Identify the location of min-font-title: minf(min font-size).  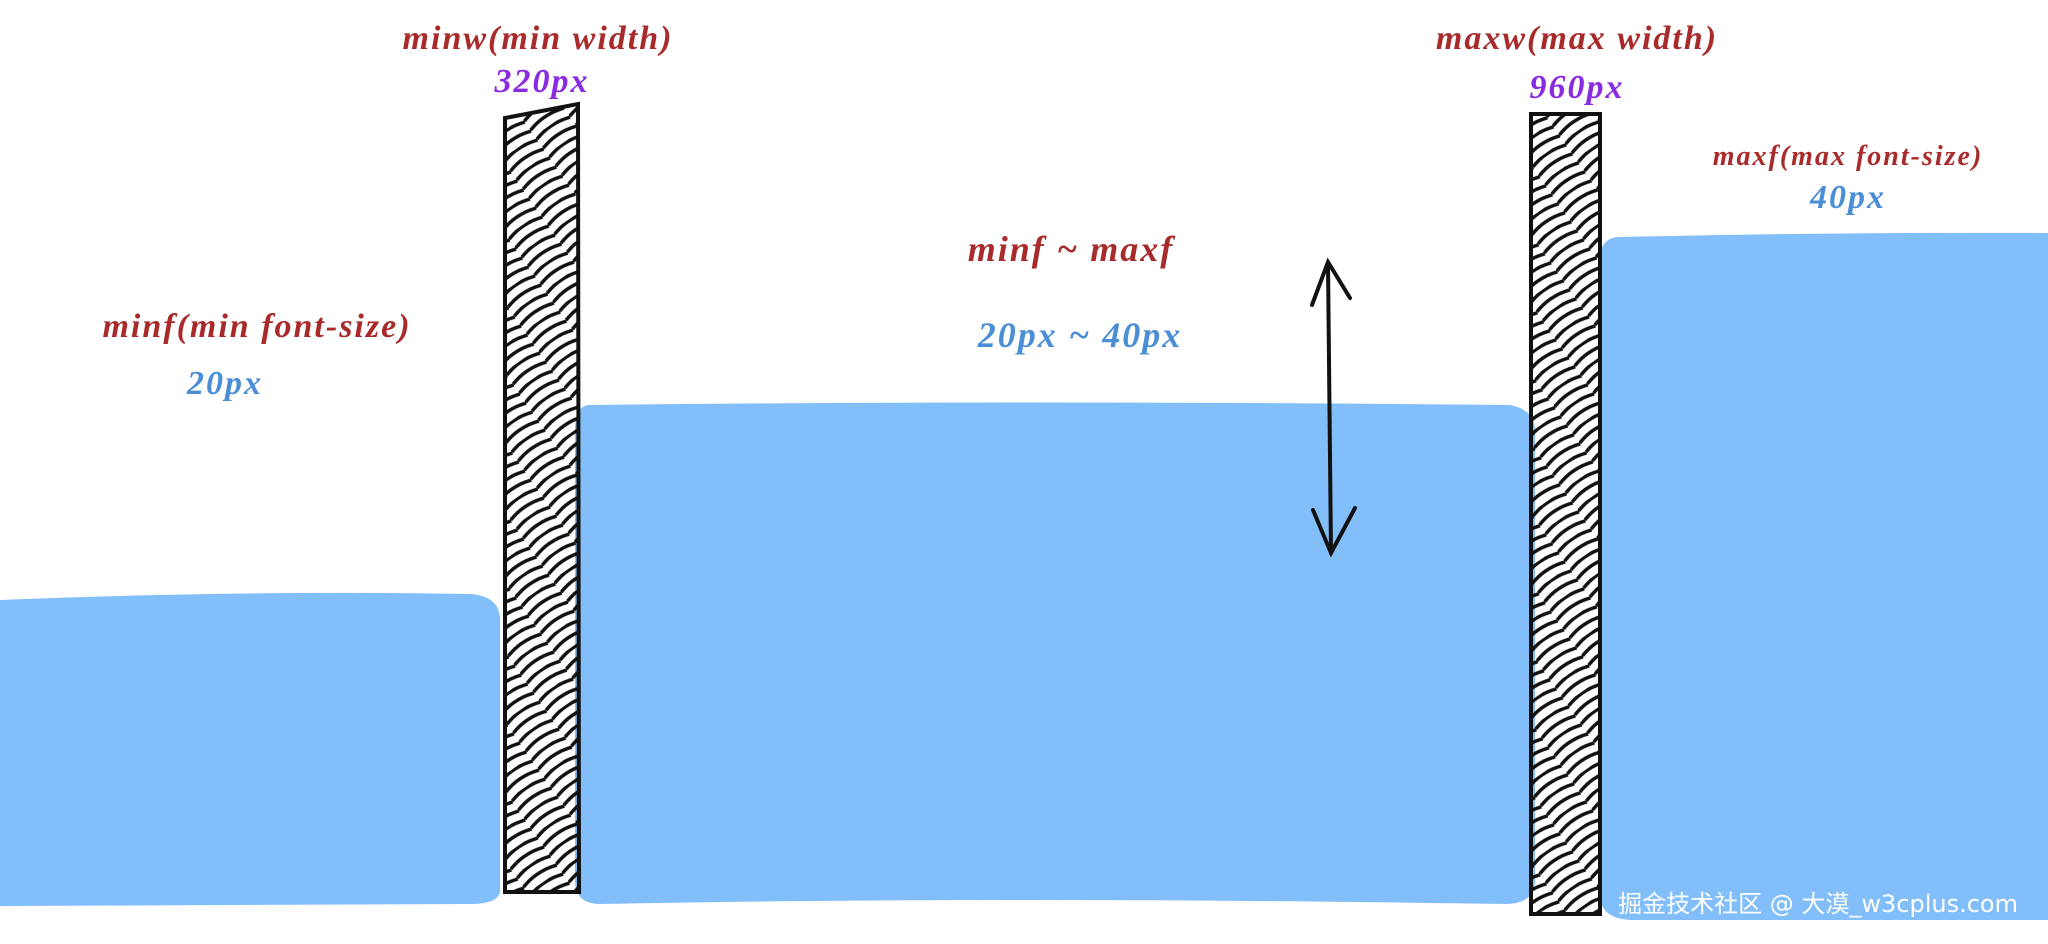
(256, 326).